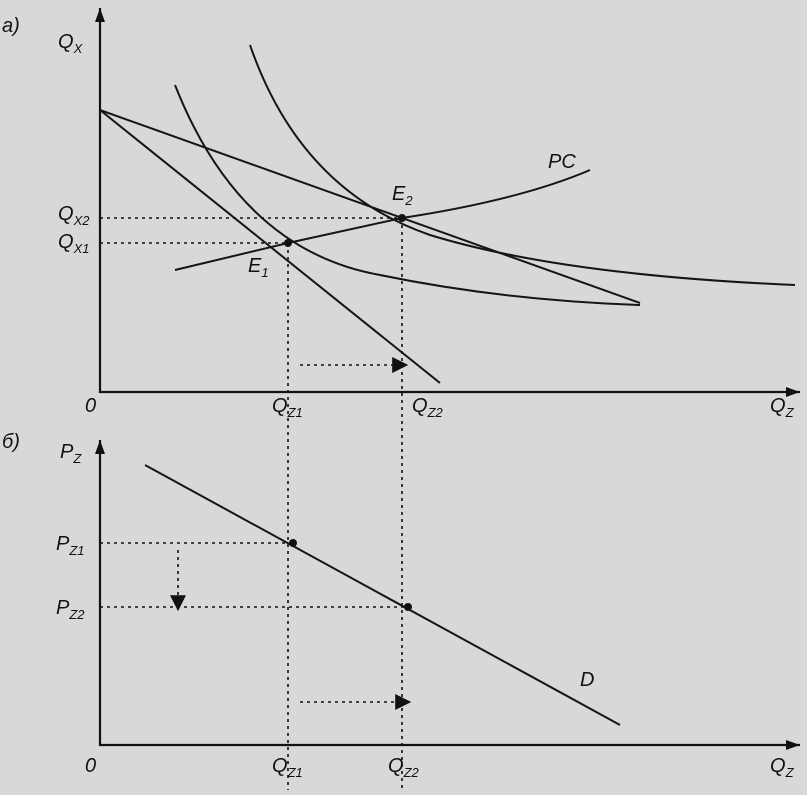  What do you see at coordinates (288, 243) in the screenshot?
I see `point-e1` at bounding box center [288, 243].